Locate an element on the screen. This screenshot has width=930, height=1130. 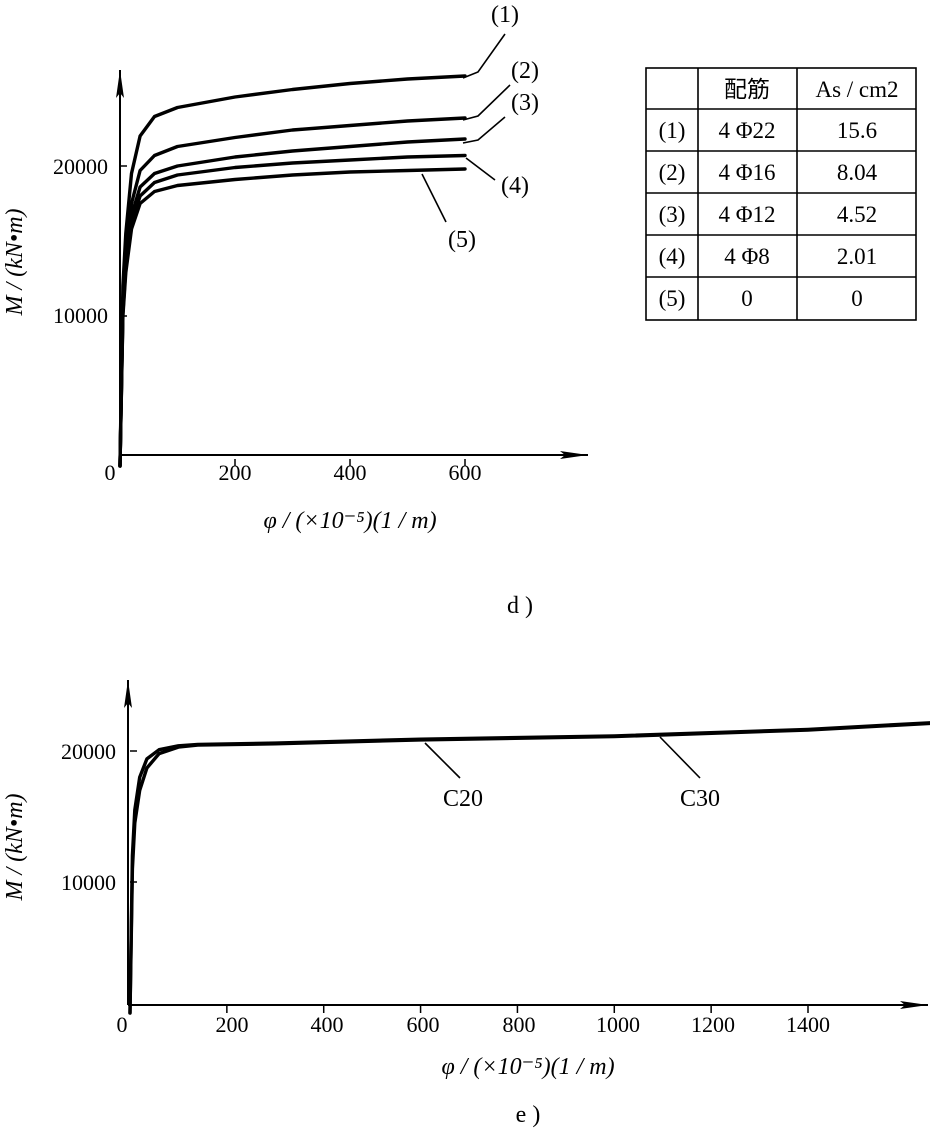
chart-d-y-axis-label: M / (kN•m) is located at coordinates (15, 262).